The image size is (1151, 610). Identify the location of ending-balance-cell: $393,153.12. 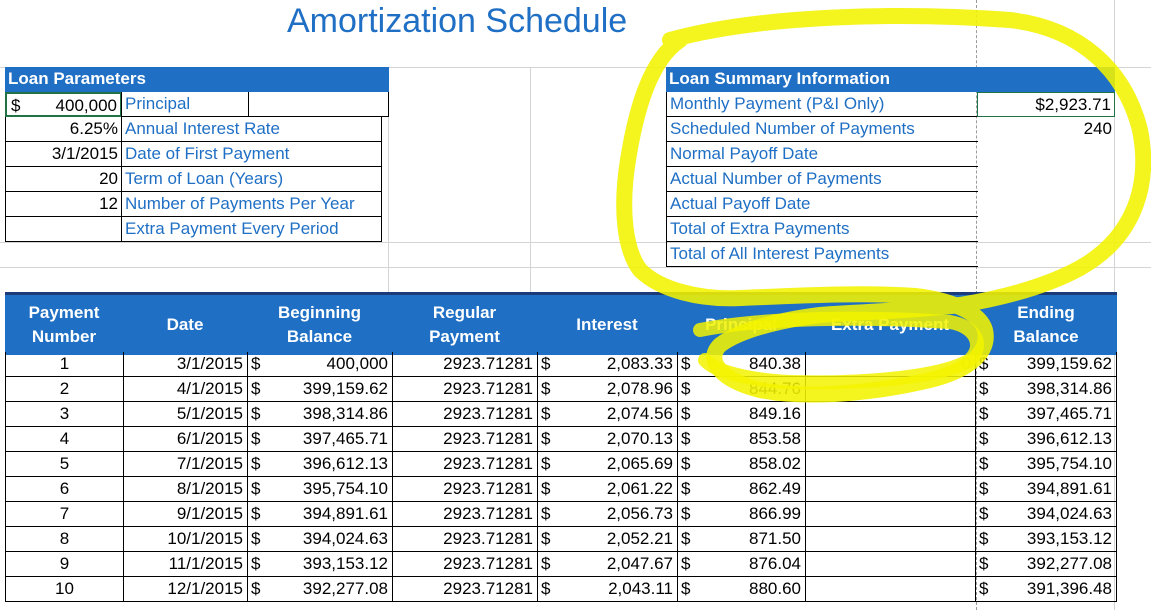
(1046, 539).